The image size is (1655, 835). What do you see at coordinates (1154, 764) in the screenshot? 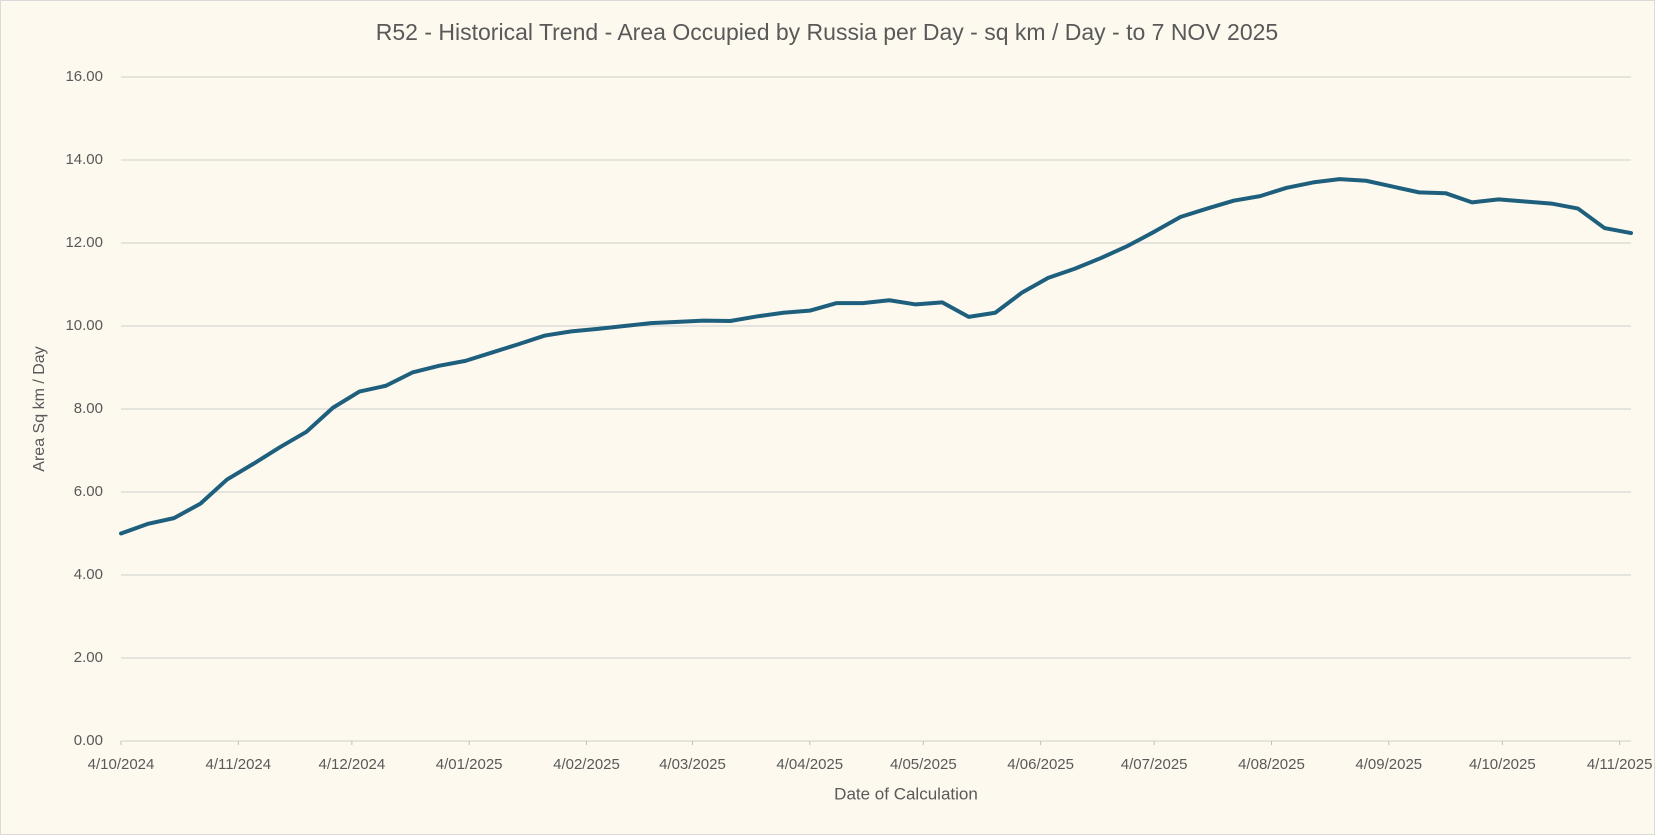
I see `x-tick-label: 4/07/2025` at bounding box center [1154, 764].